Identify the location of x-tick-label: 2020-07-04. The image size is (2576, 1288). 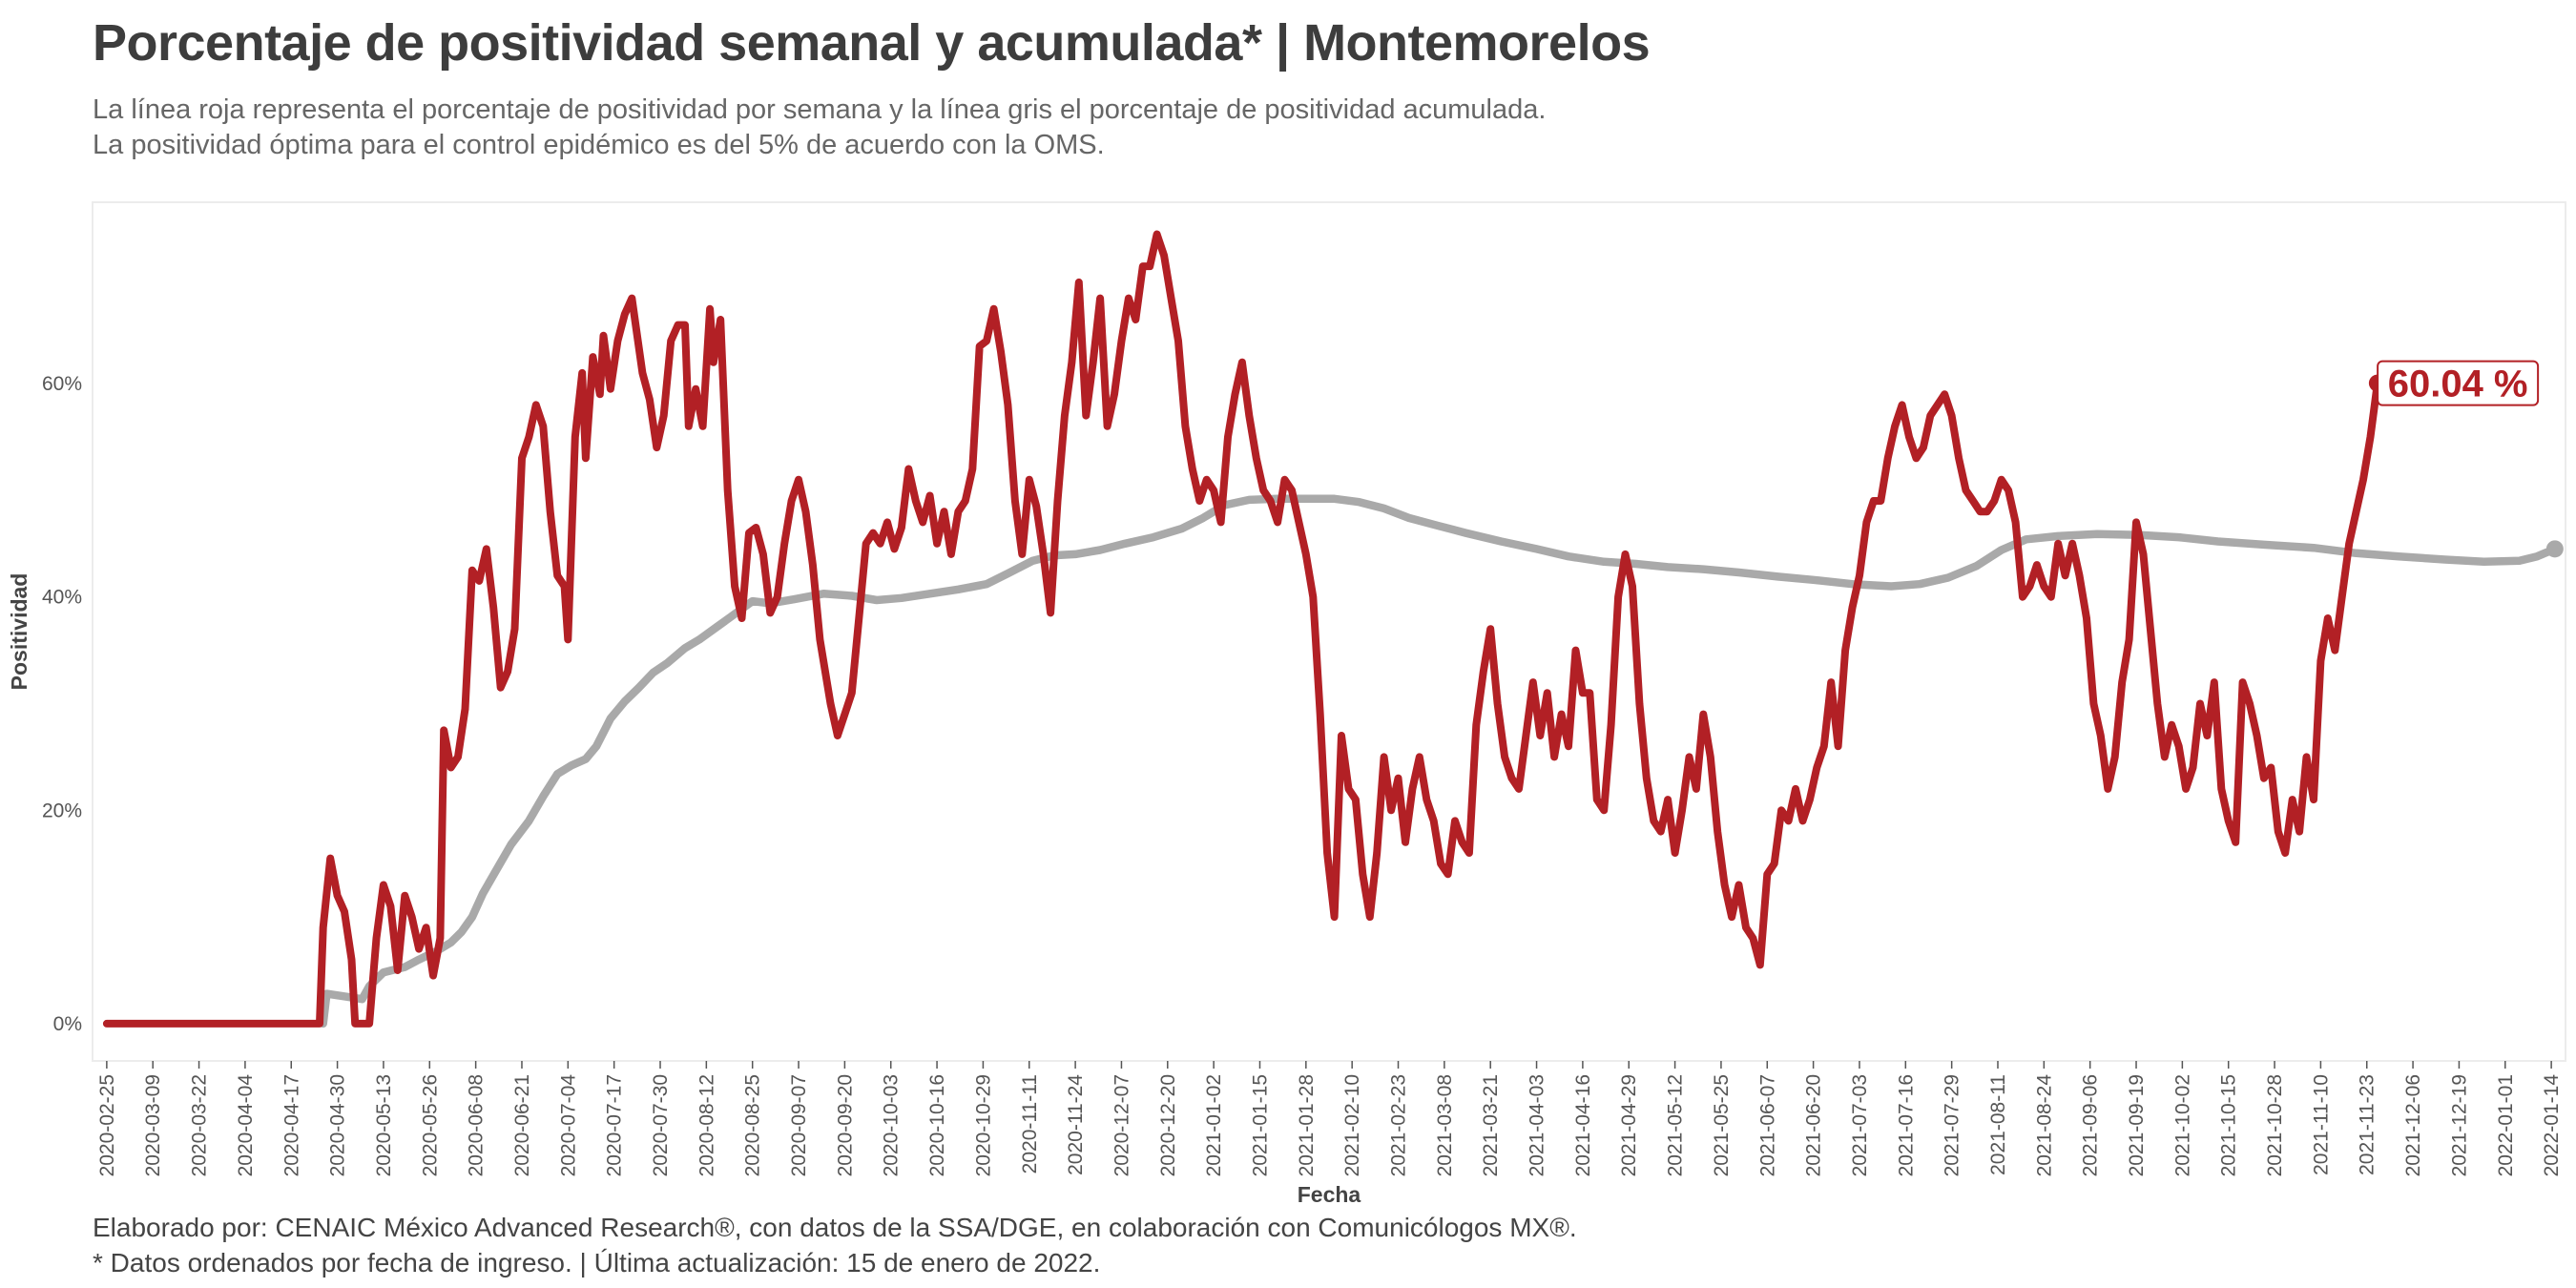
(568, 1125).